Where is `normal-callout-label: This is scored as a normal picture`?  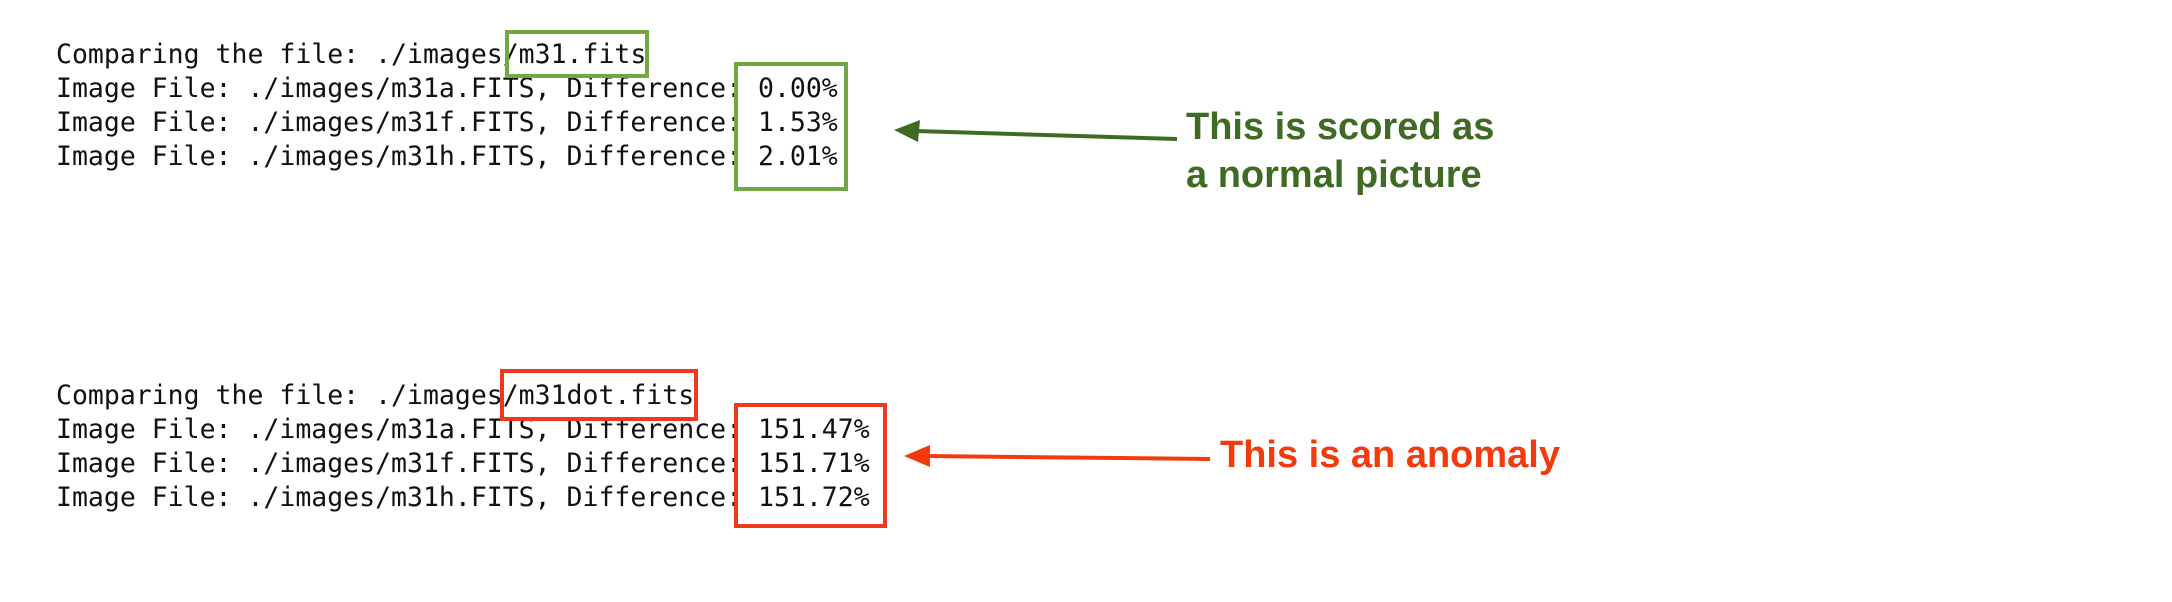
normal-callout-label: This is scored as a normal picture is located at coordinates (1340, 151).